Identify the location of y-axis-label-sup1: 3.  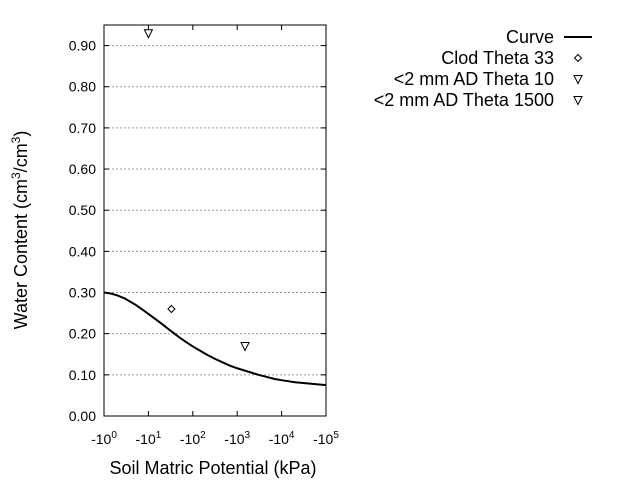
(16, 175).